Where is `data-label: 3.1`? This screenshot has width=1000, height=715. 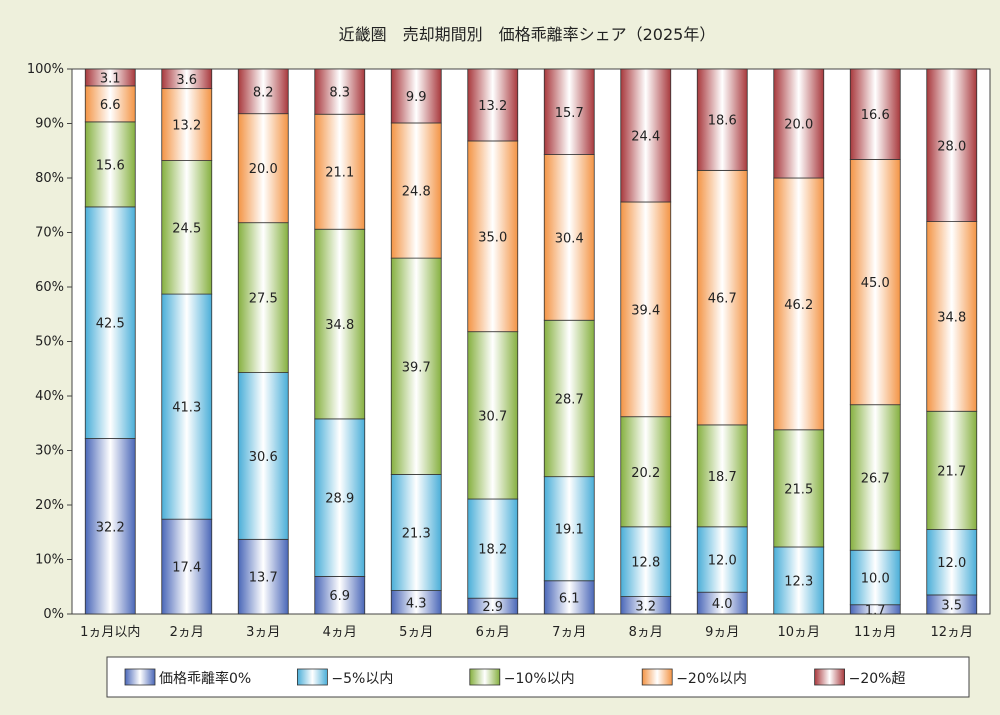 data-label: 3.1 is located at coordinates (110, 78).